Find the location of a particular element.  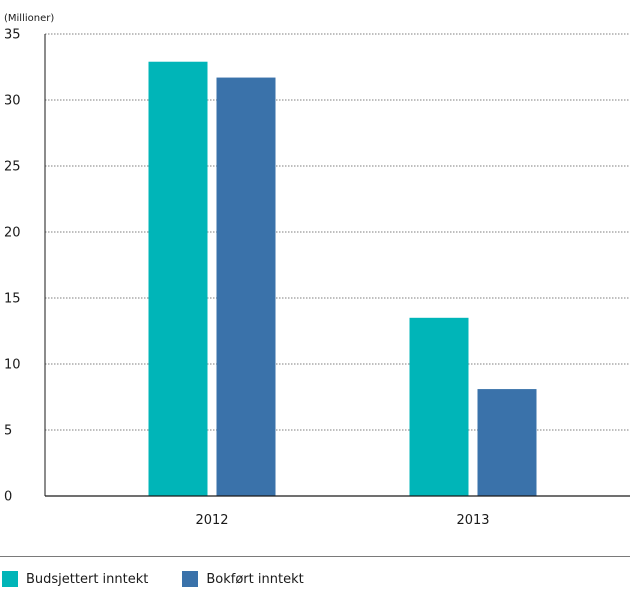

y-tick-label: 15 is located at coordinates (12, 299).